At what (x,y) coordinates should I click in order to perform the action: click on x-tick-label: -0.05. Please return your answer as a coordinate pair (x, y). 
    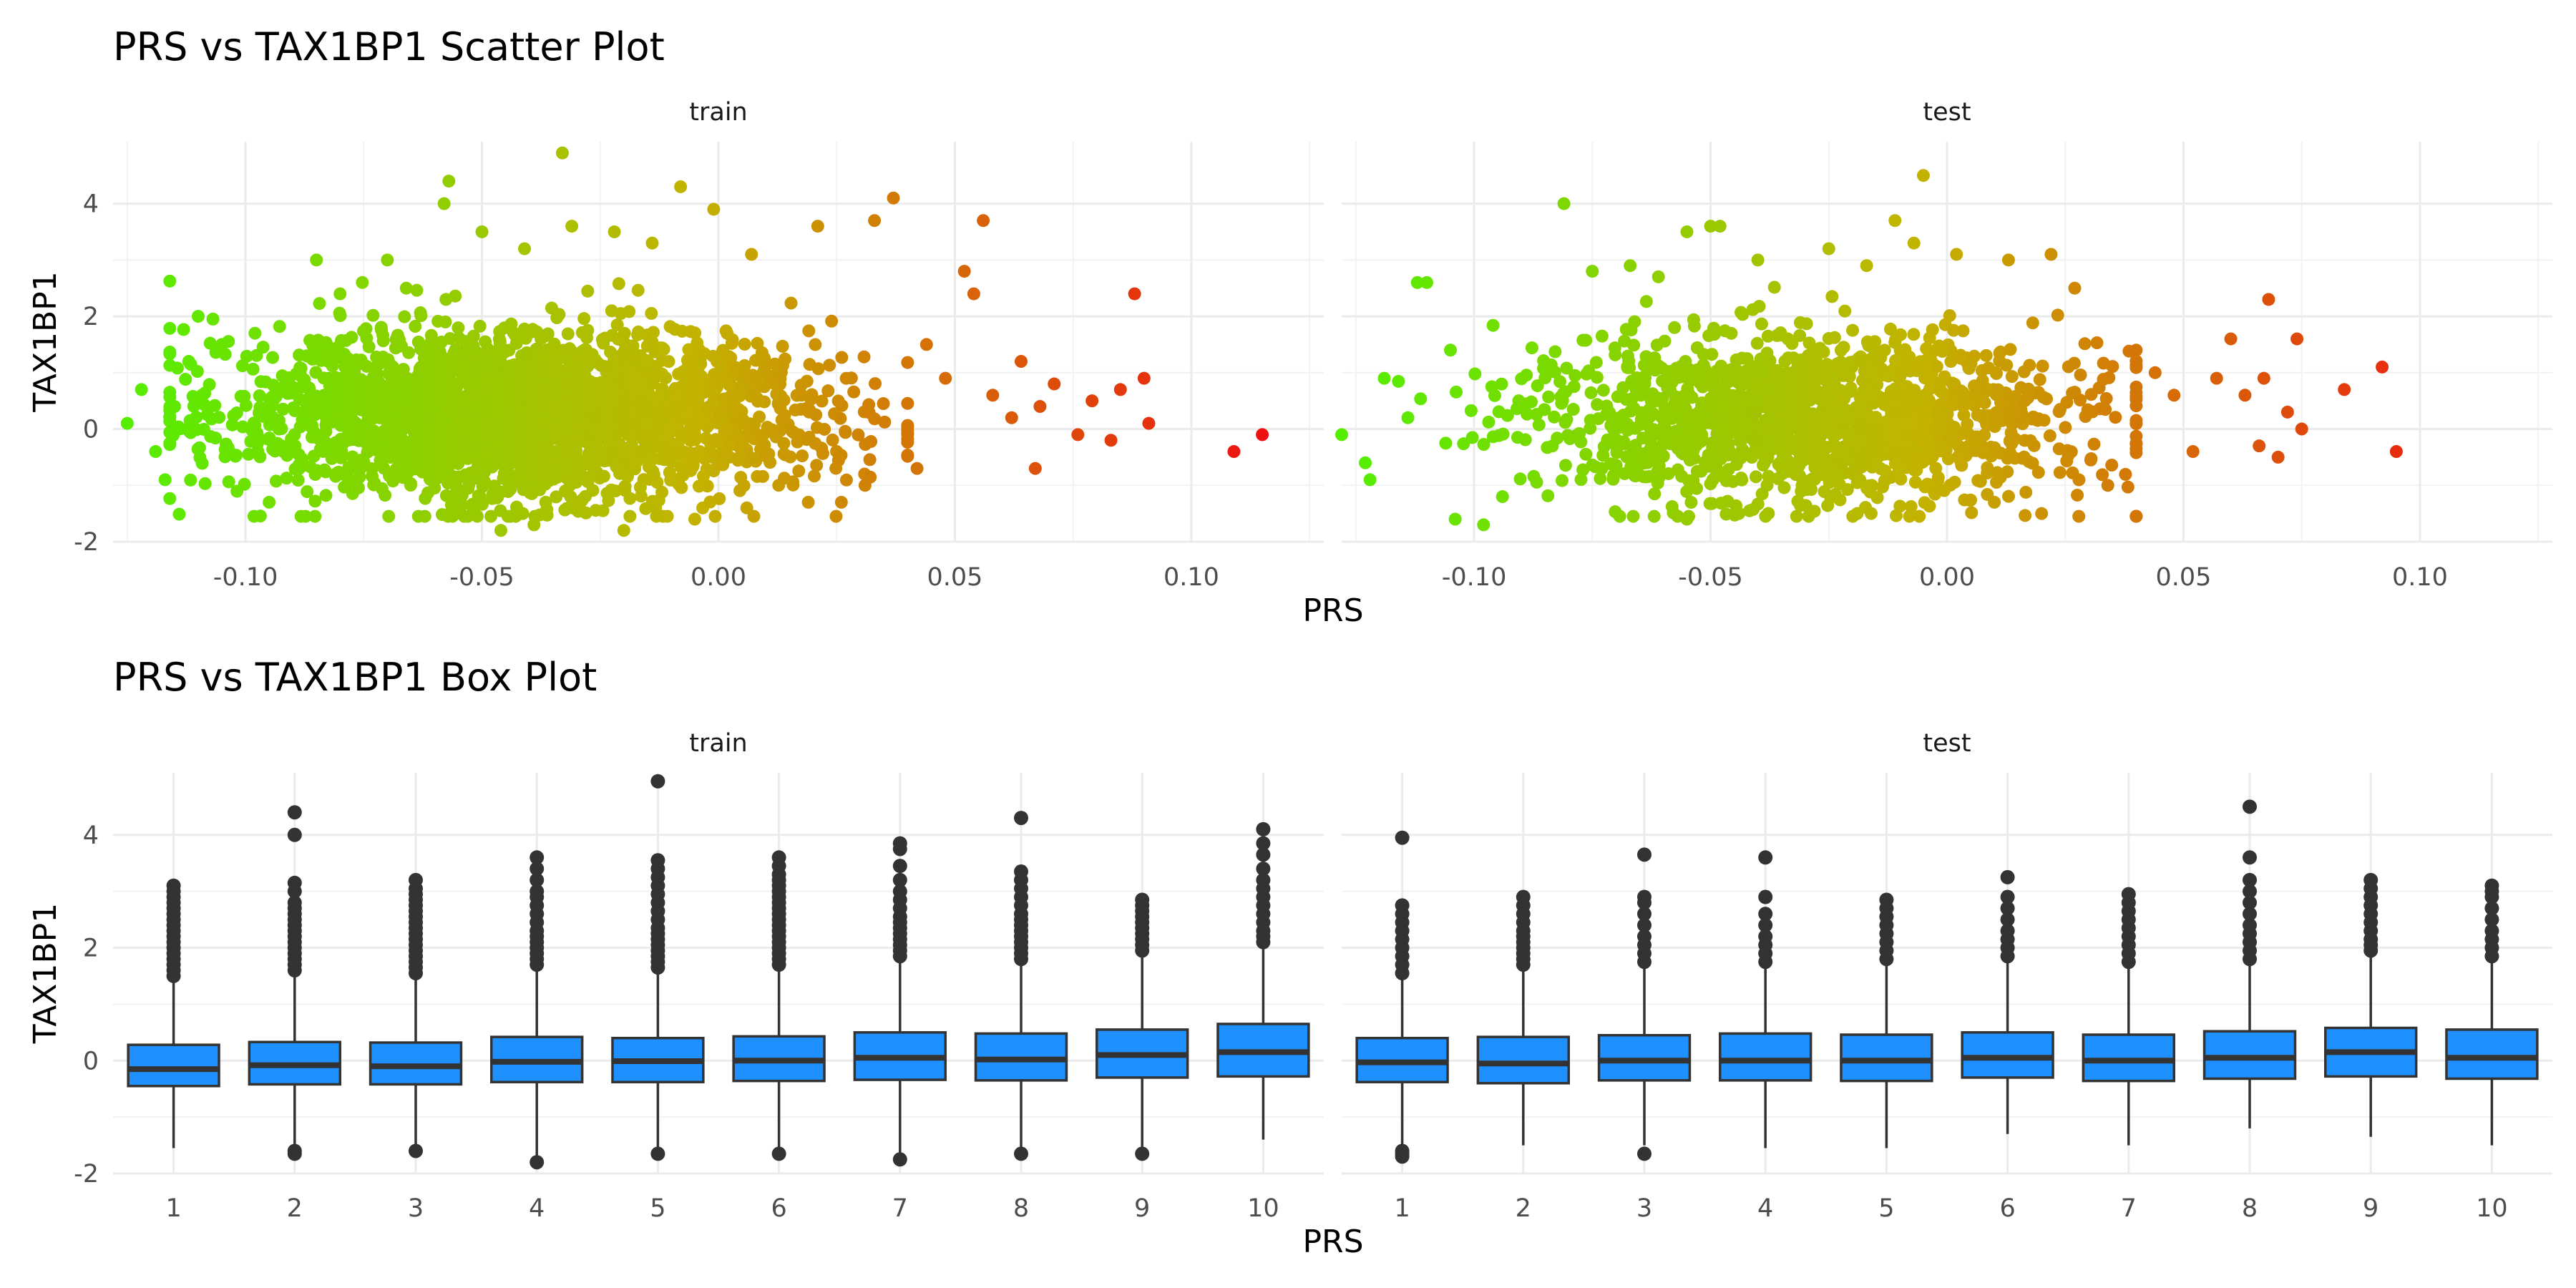
    Looking at the image, I should click on (481, 577).